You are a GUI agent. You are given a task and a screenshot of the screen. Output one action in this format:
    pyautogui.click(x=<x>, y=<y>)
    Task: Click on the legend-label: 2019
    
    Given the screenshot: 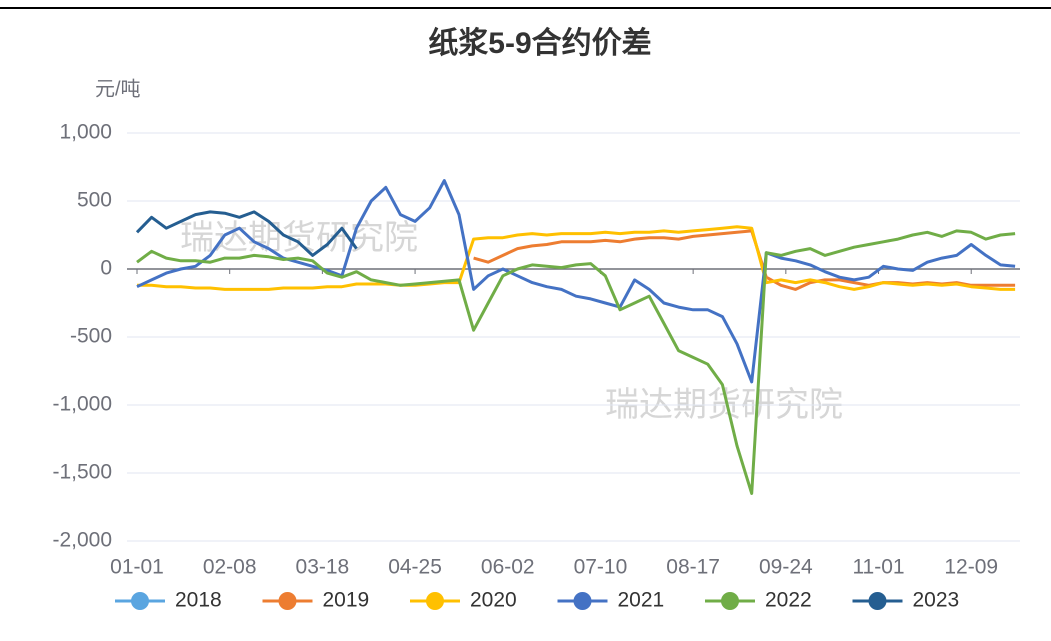 What is the action you would take?
    pyautogui.click(x=346, y=600)
    